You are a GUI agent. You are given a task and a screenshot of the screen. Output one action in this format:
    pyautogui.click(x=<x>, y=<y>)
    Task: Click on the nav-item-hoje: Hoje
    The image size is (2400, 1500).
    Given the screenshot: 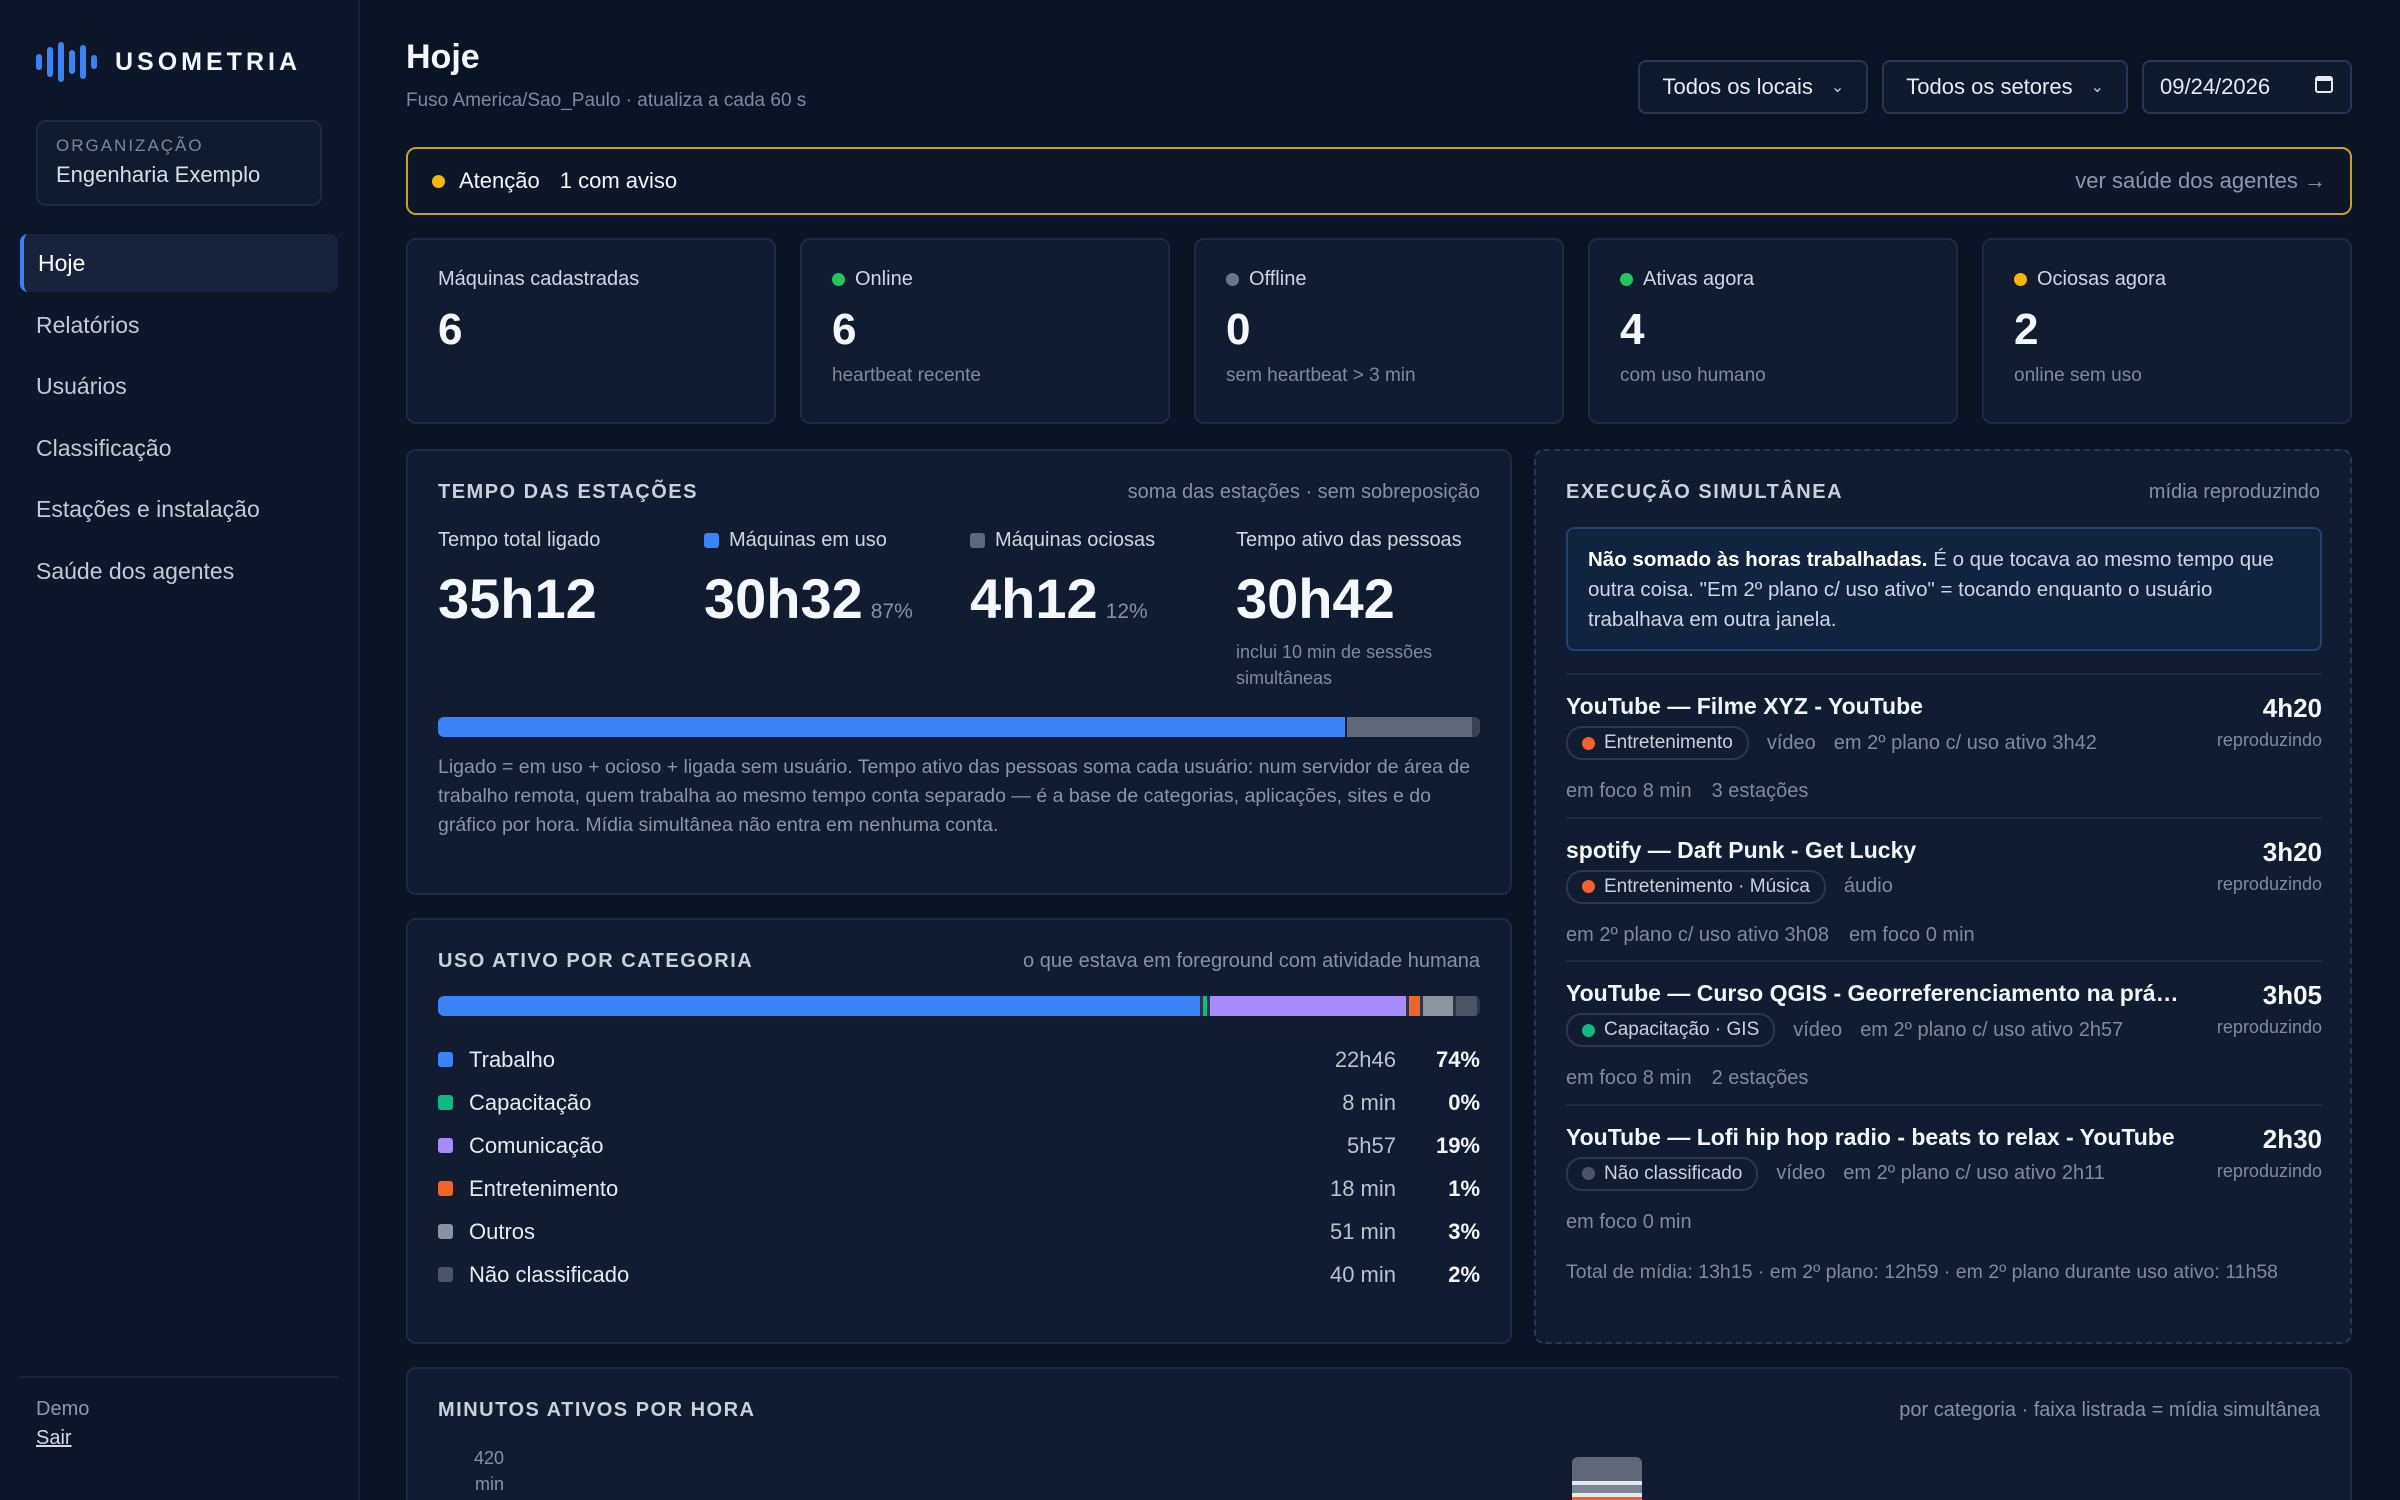 What is the action you would take?
    pyautogui.click(x=179, y=263)
    